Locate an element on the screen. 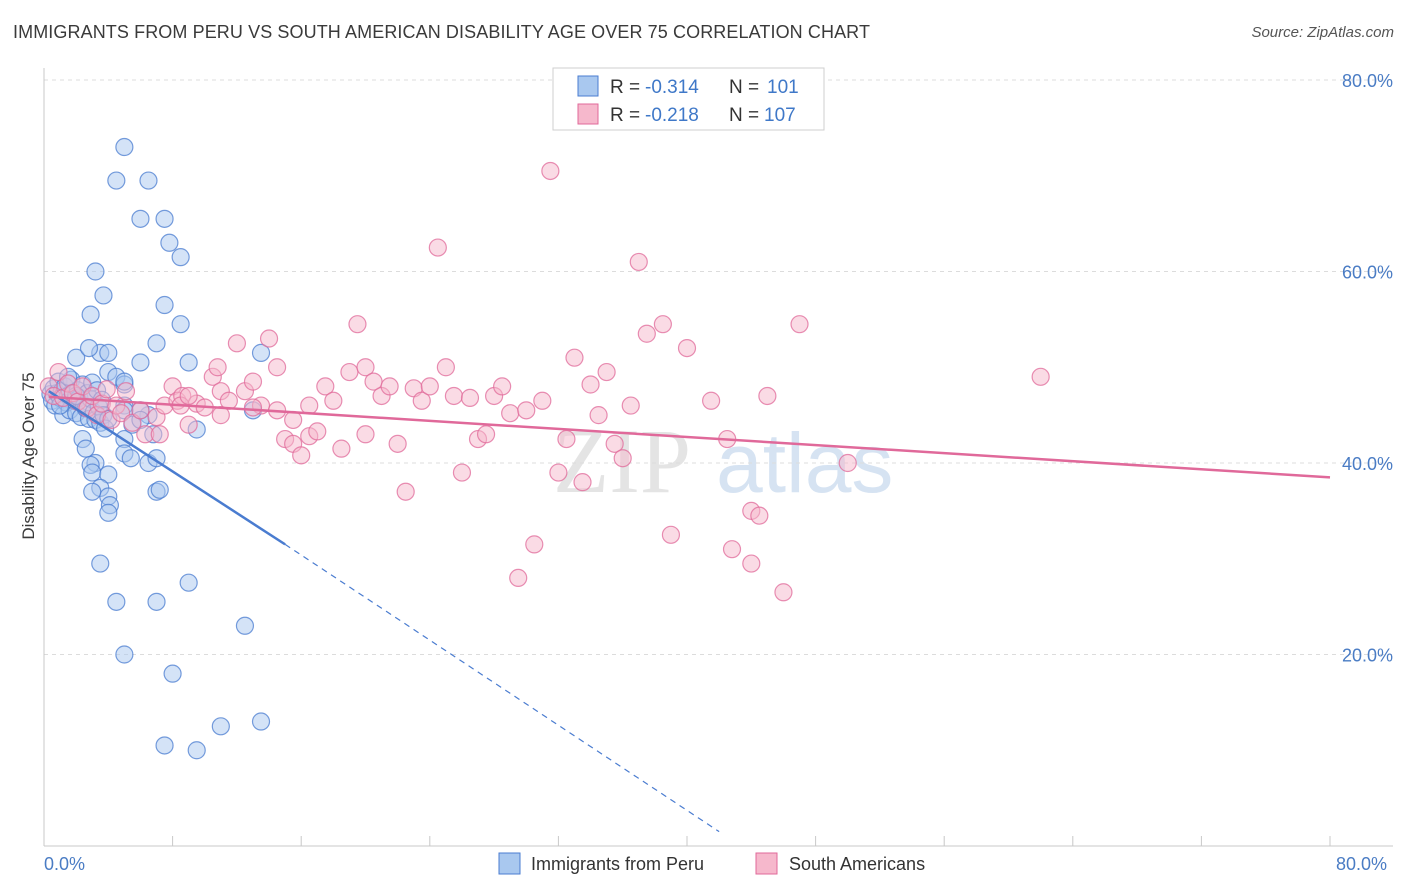 The image size is (1406, 892). x-tick-label-min: 0.0% is located at coordinates (64, 864).